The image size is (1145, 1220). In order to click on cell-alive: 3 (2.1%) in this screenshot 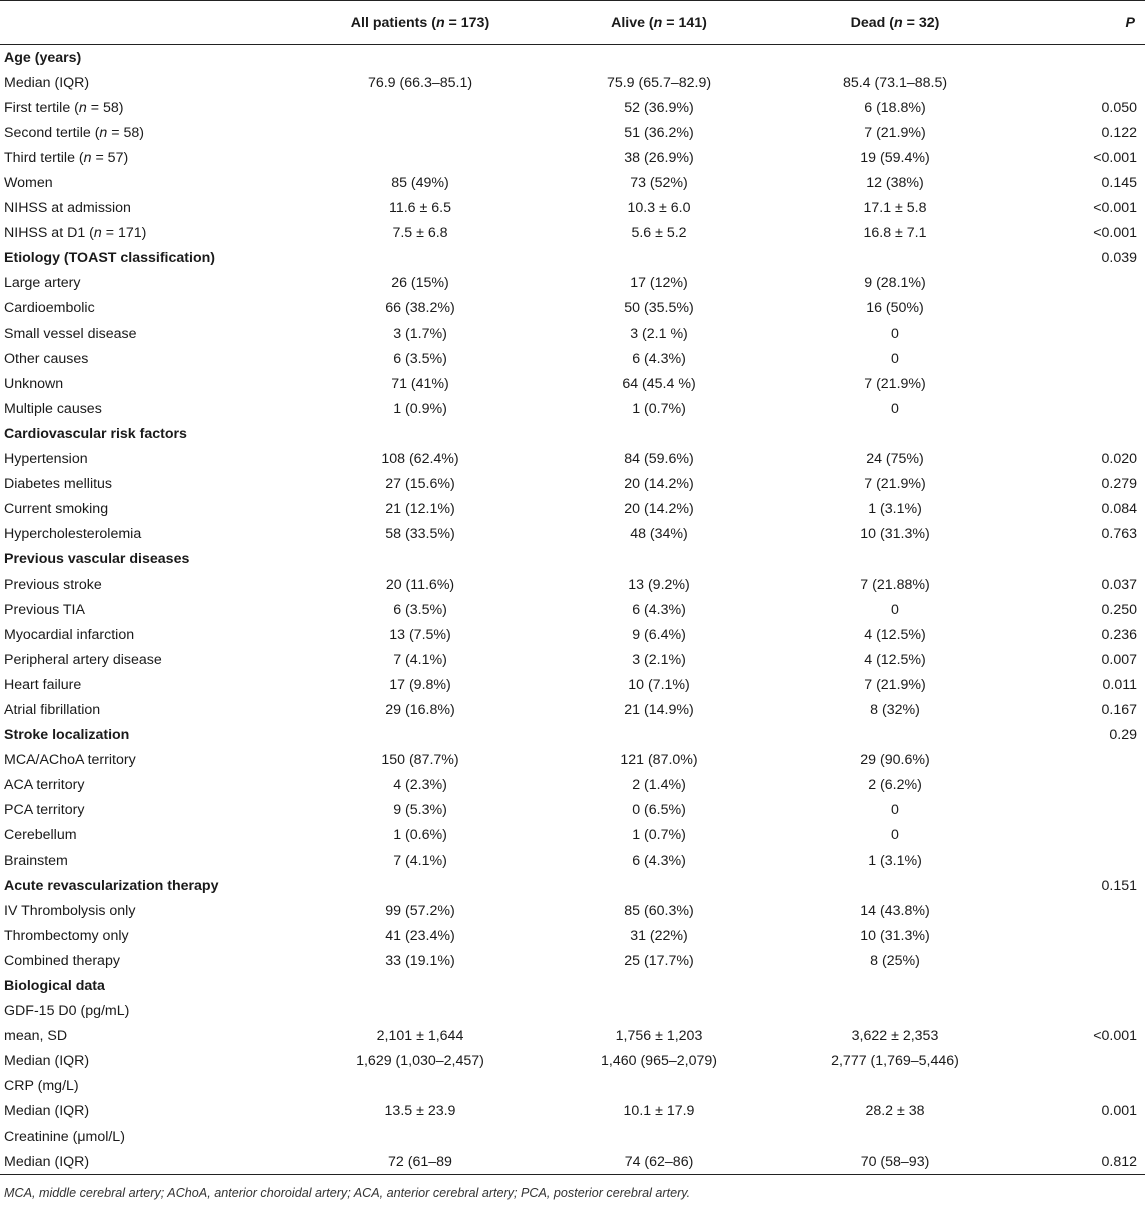, I will do `click(659, 659)`.